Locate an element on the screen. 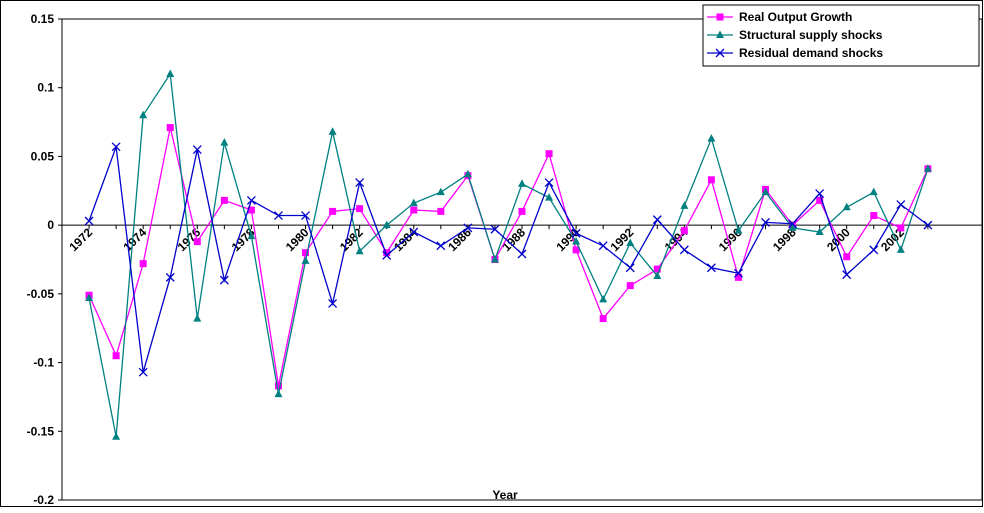 The image size is (984, 513). legend-label: Residual demand shocks is located at coordinates (811, 53).